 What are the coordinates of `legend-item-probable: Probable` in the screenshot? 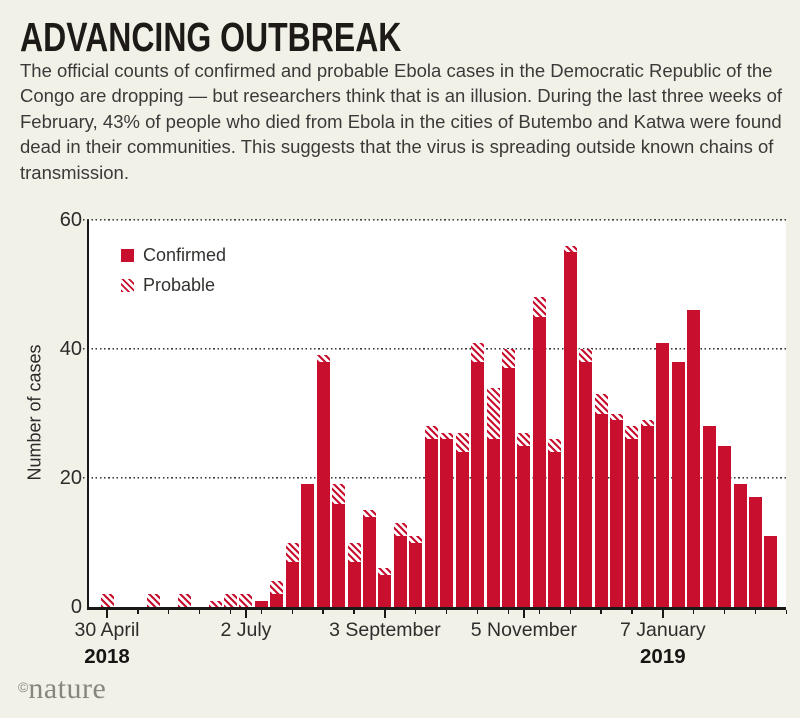 It's located at (173, 285).